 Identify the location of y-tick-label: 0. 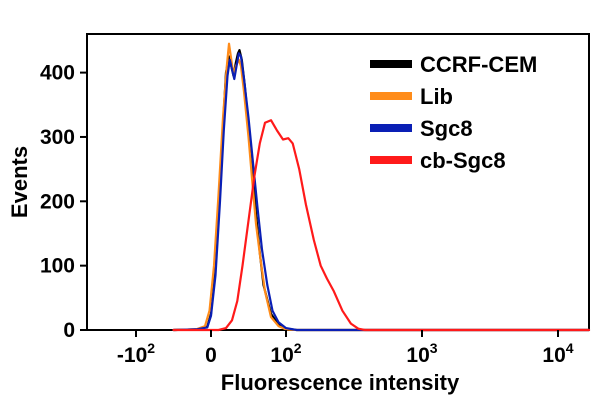
(69, 330).